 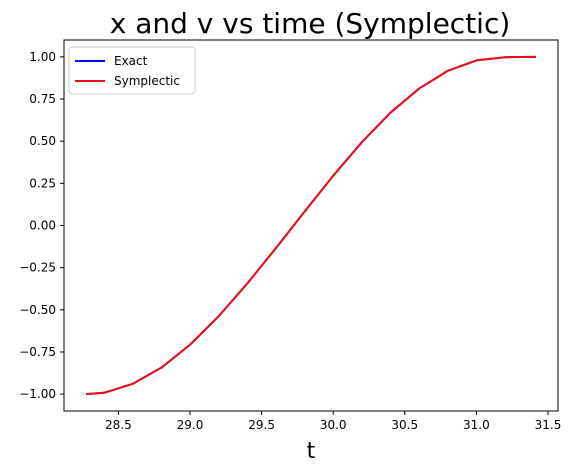 What do you see at coordinates (476, 425) in the screenshot?
I see `x-tick-label: 31.0` at bounding box center [476, 425].